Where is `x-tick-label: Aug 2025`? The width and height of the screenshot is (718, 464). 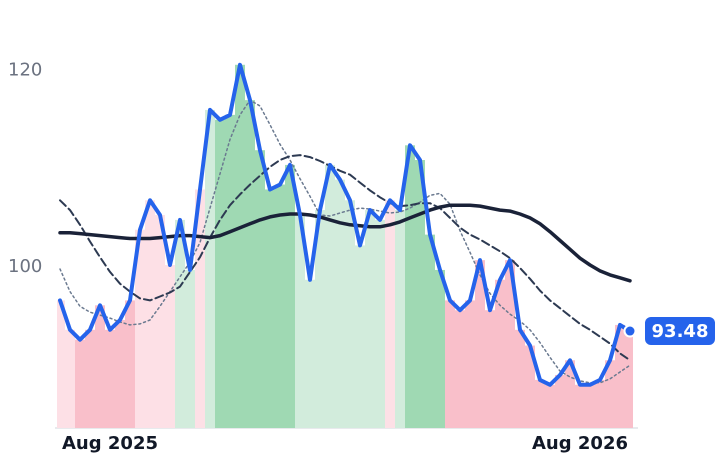
x-tick-label: Aug 2025 is located at coordinates (110, 443).